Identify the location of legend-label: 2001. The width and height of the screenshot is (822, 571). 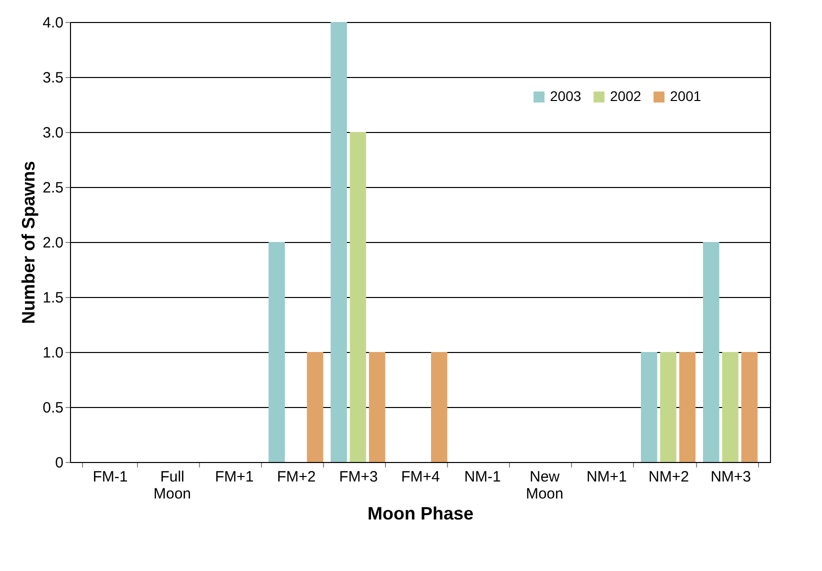
(686, 96).